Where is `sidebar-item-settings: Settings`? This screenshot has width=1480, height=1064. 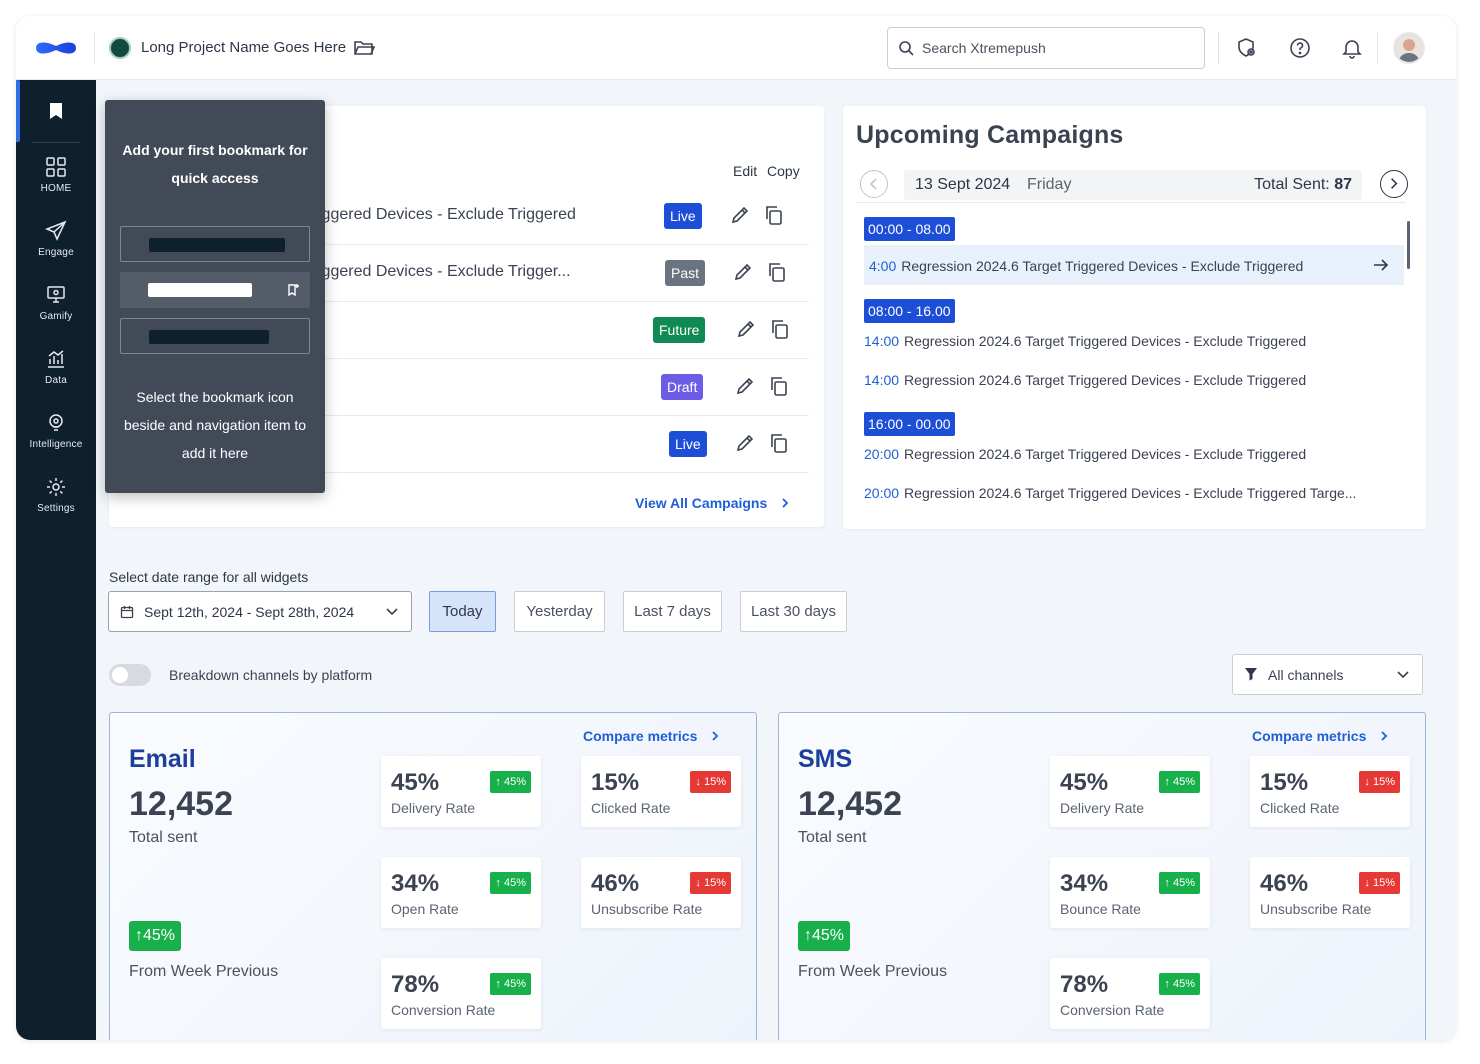
sidebar-item-settings: Settings is located at coordinates (56, 504).